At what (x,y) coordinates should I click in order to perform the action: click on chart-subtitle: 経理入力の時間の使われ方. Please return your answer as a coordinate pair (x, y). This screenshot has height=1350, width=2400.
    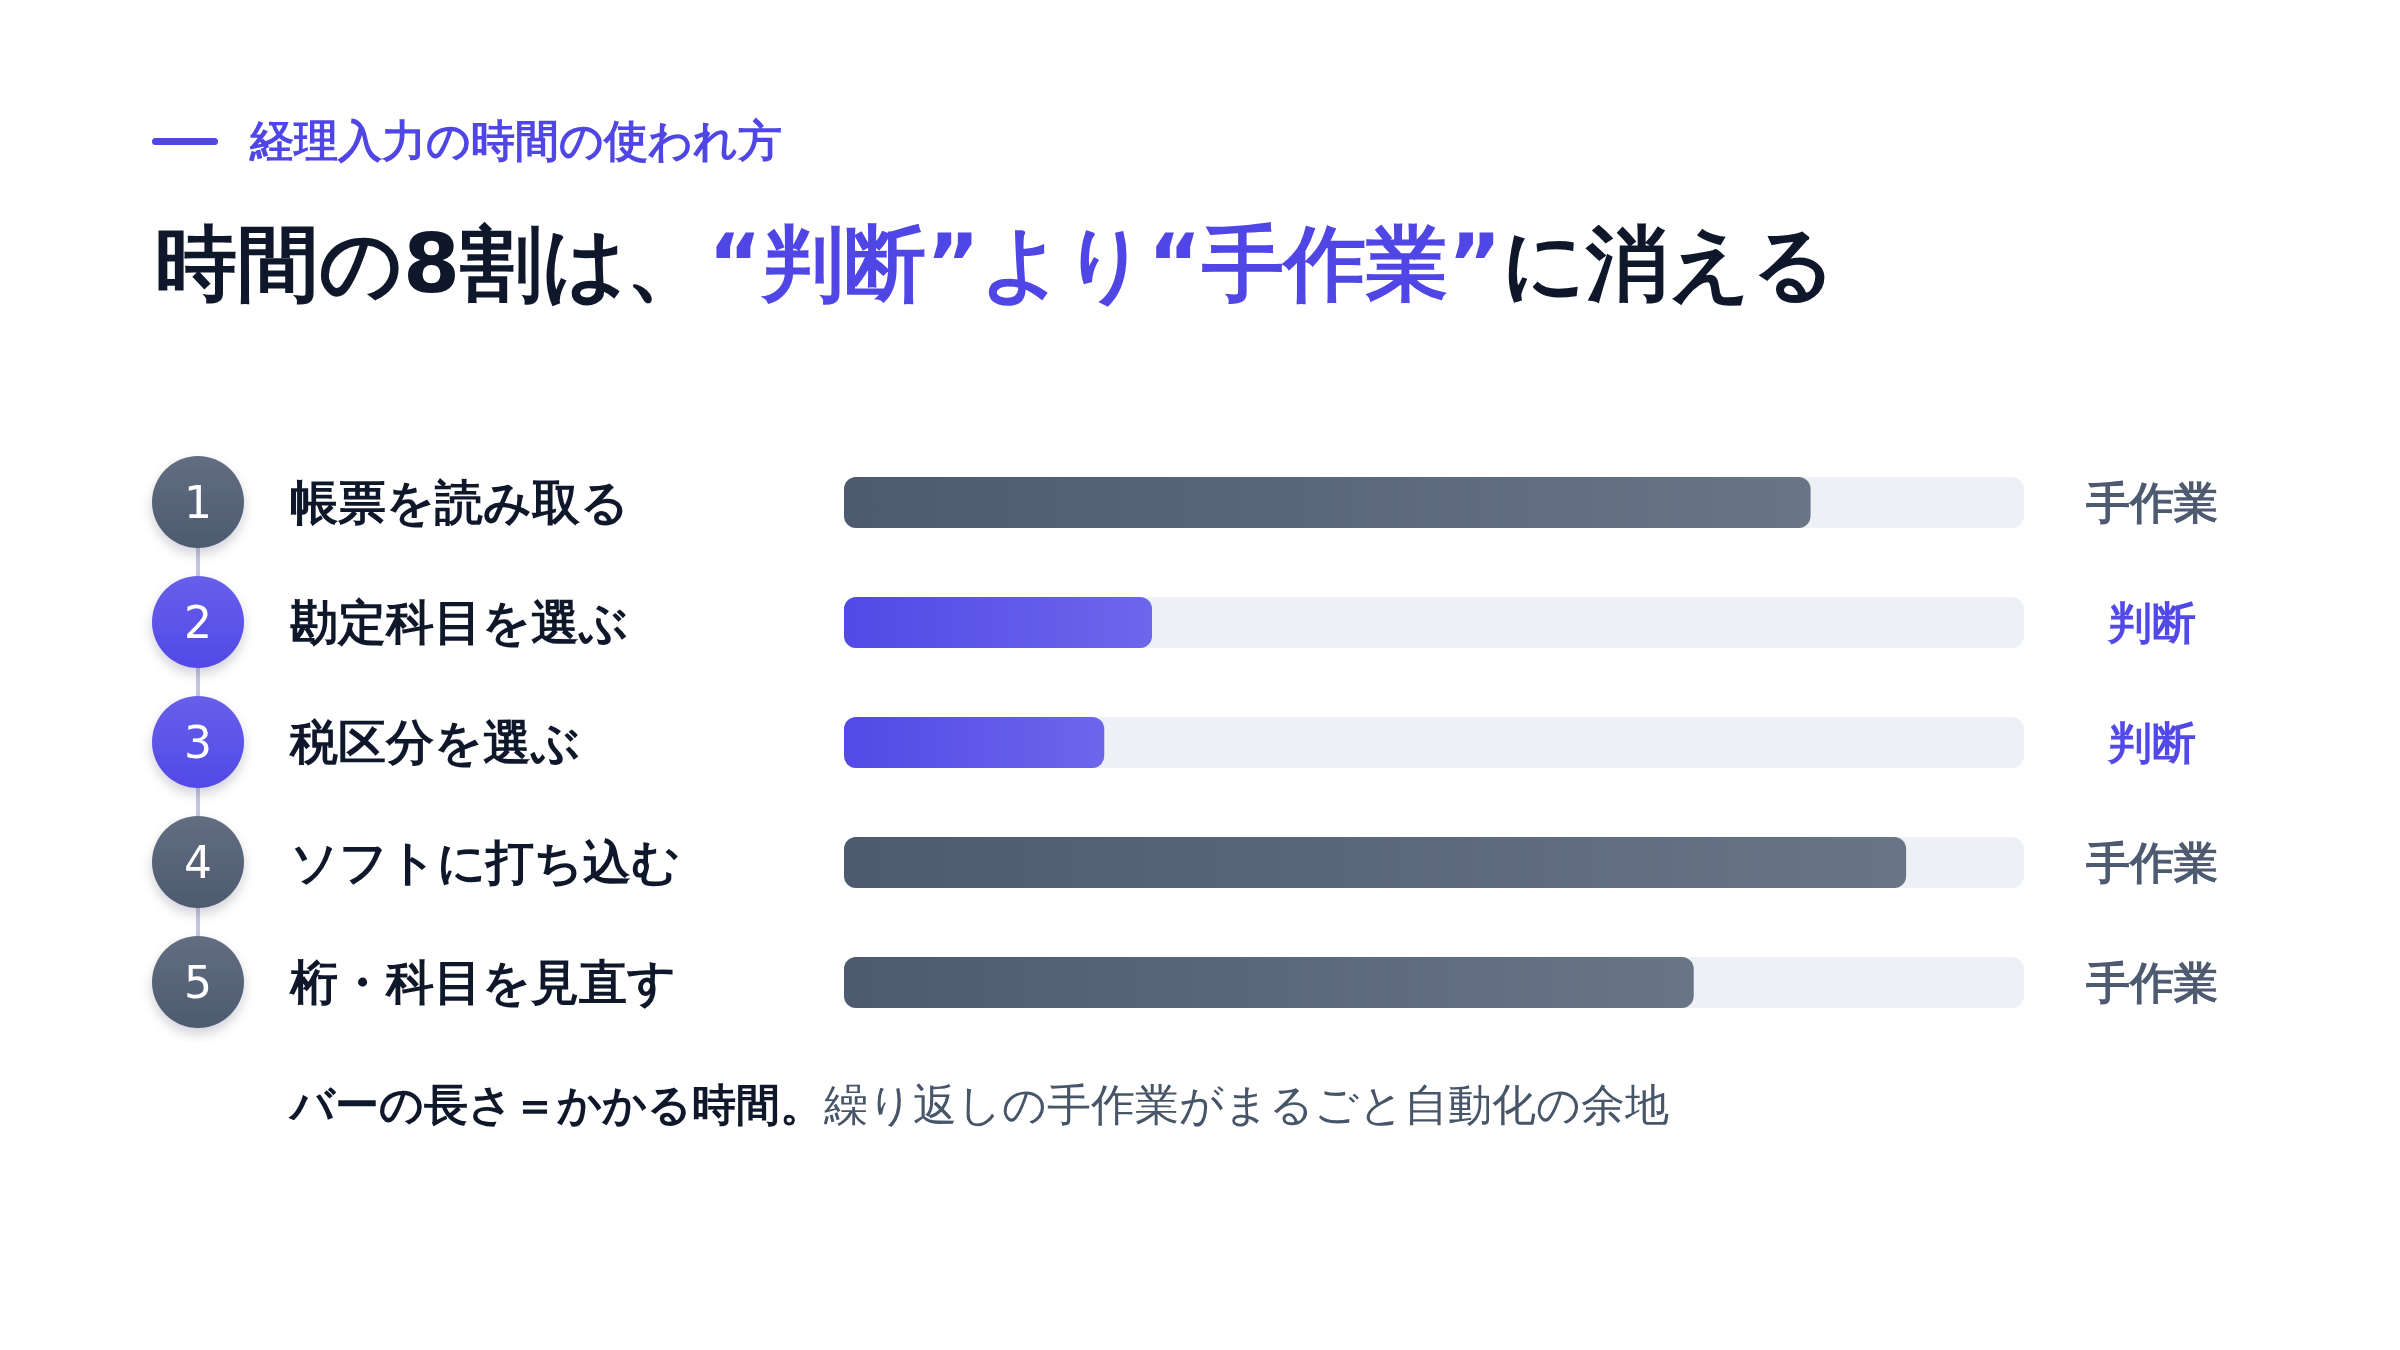
    Looking at the image, I should click on (516, 141).